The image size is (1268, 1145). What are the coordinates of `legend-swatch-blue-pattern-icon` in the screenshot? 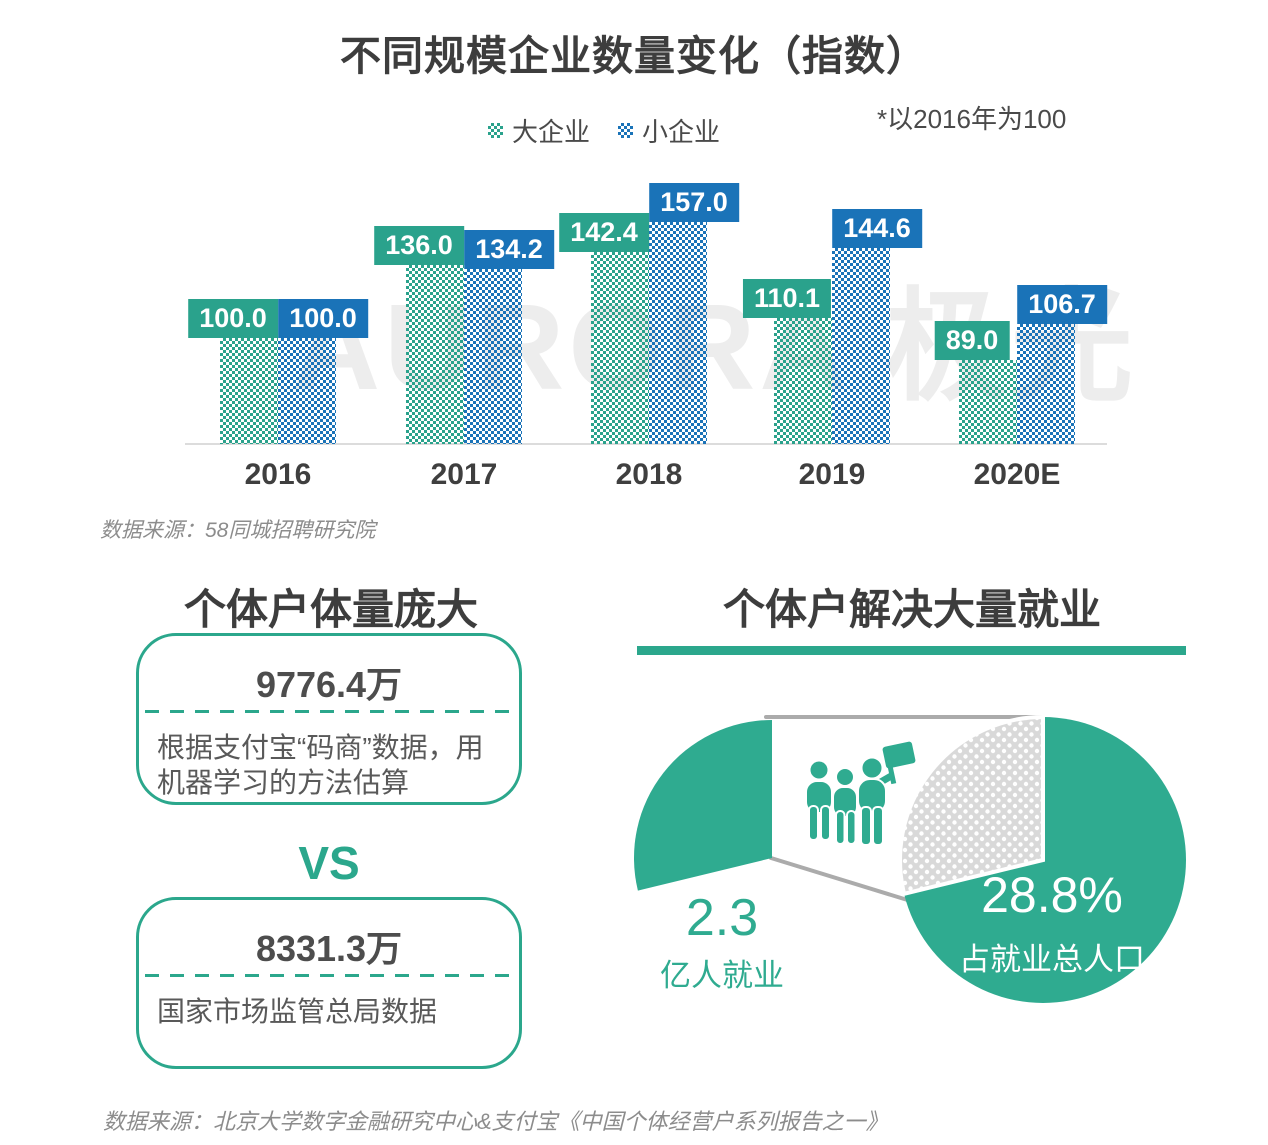 It's located at (625, 130).